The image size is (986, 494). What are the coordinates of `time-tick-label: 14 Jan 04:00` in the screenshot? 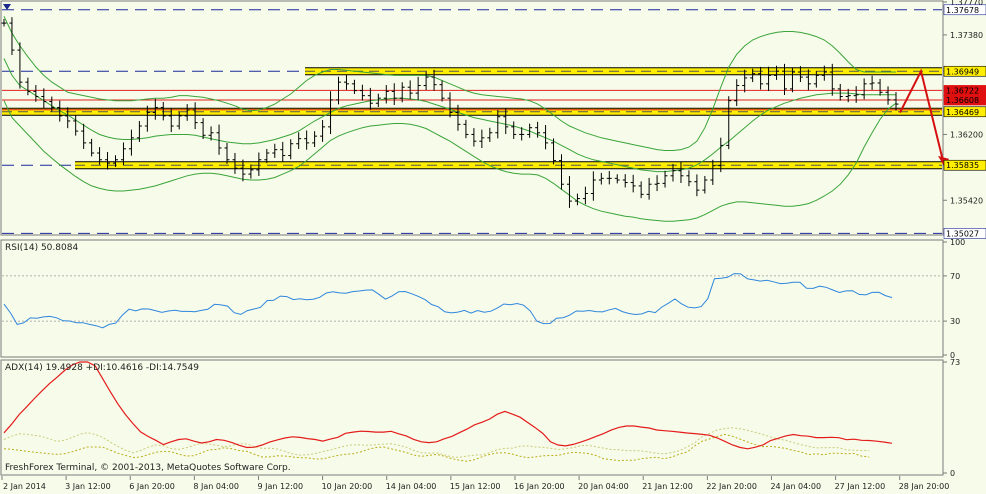 It's located at (411, 486).